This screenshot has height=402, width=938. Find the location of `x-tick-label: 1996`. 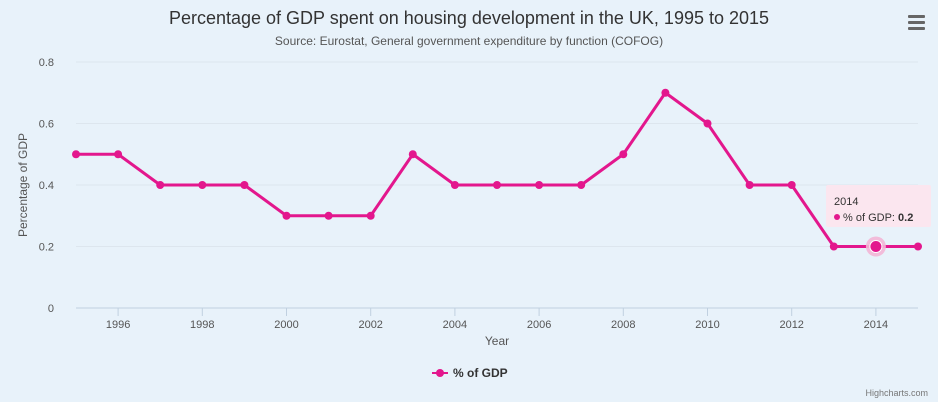

x-tick-label: 1996 is located at coordinates (118, 325).